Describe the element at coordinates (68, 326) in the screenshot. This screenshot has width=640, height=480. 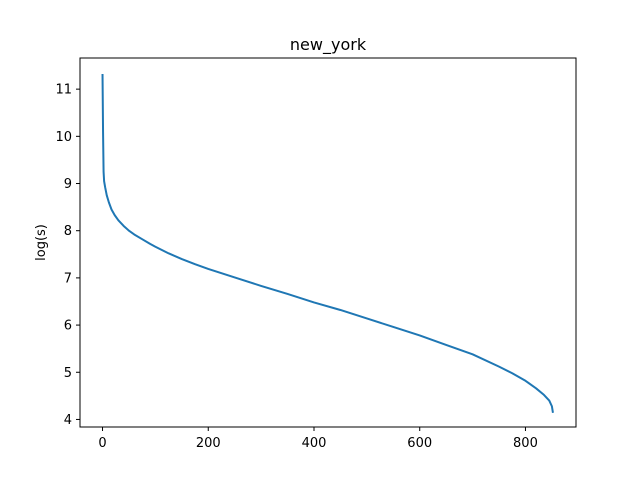
I see `y-tick-label: 6` at that location.